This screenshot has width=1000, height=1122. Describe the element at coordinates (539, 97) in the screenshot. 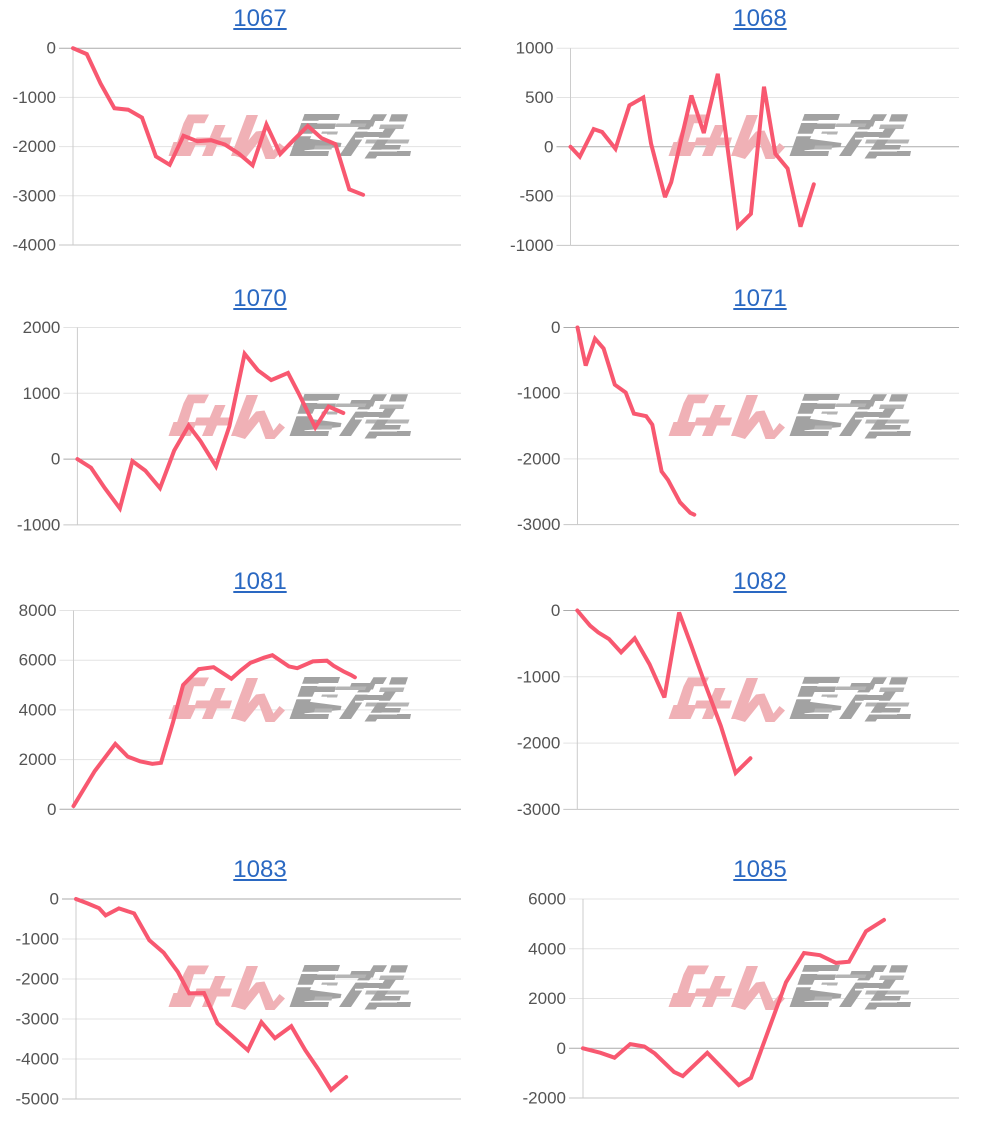

I see `y-tick-label-1068-500: 500` at that location.